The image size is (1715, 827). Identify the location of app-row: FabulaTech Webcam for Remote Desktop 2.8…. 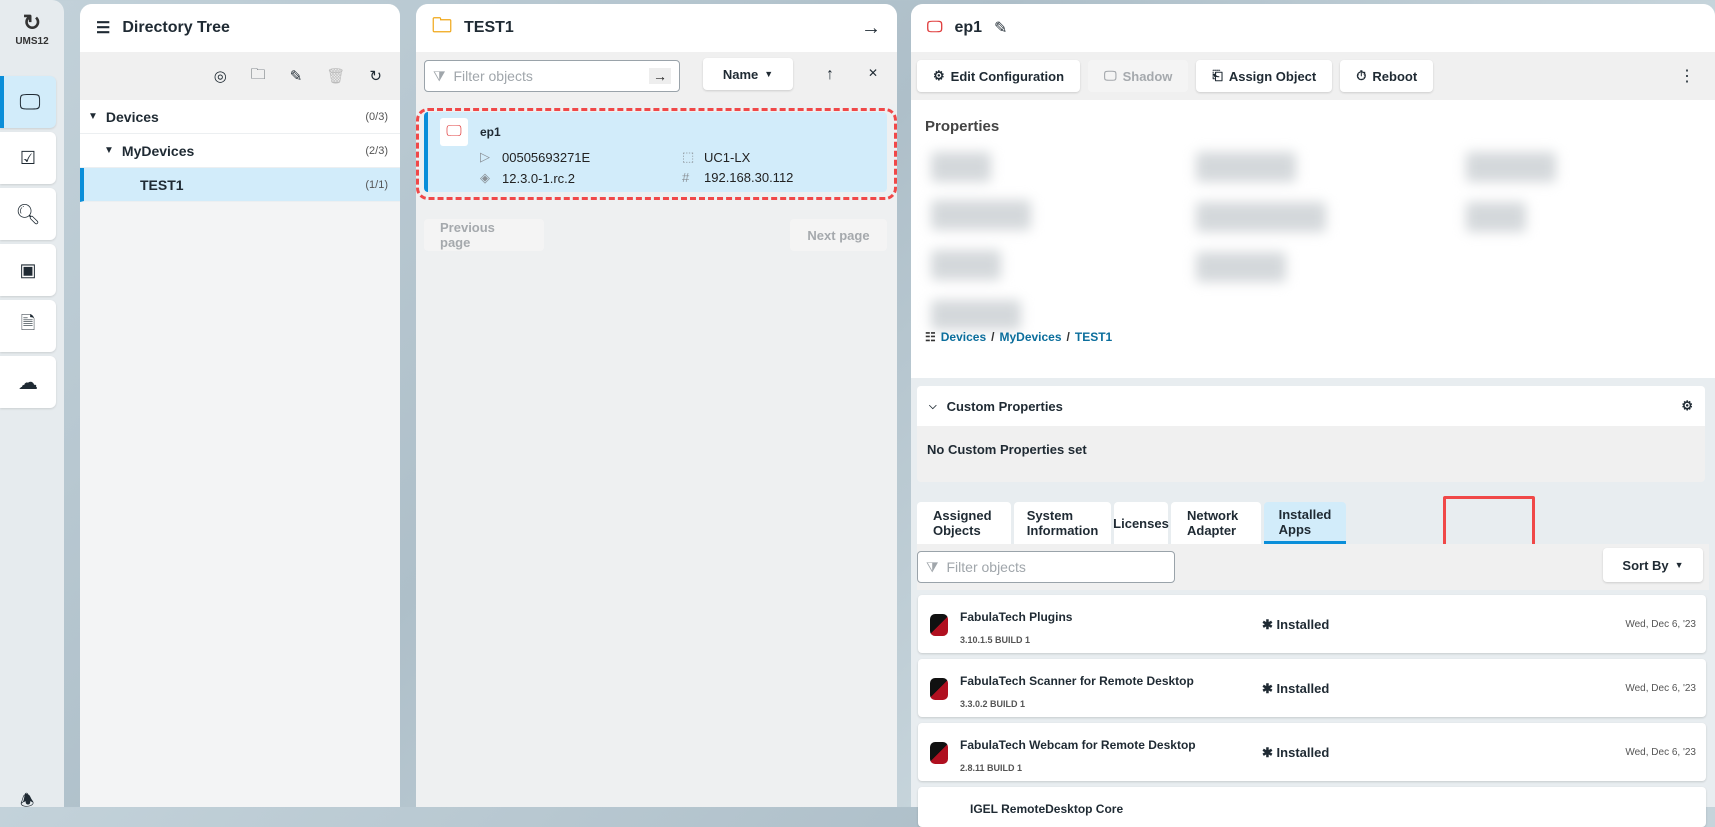
(1312, 752).